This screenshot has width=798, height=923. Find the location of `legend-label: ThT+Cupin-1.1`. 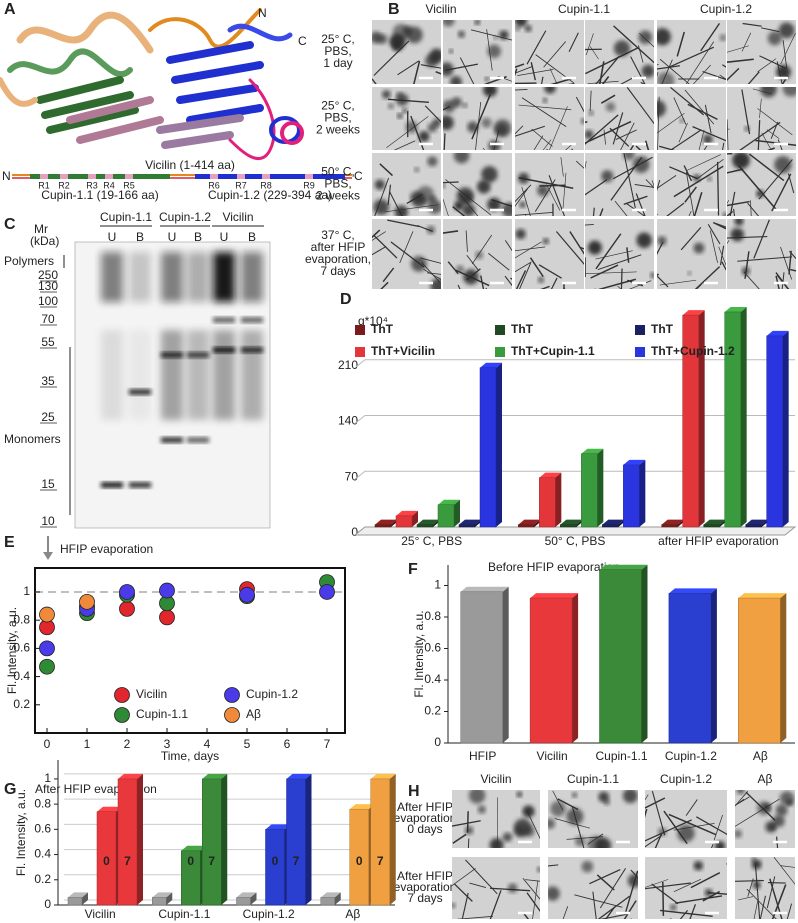

legend-label: ThT+Cupin-1.1 is located at coordinates (553, 351).